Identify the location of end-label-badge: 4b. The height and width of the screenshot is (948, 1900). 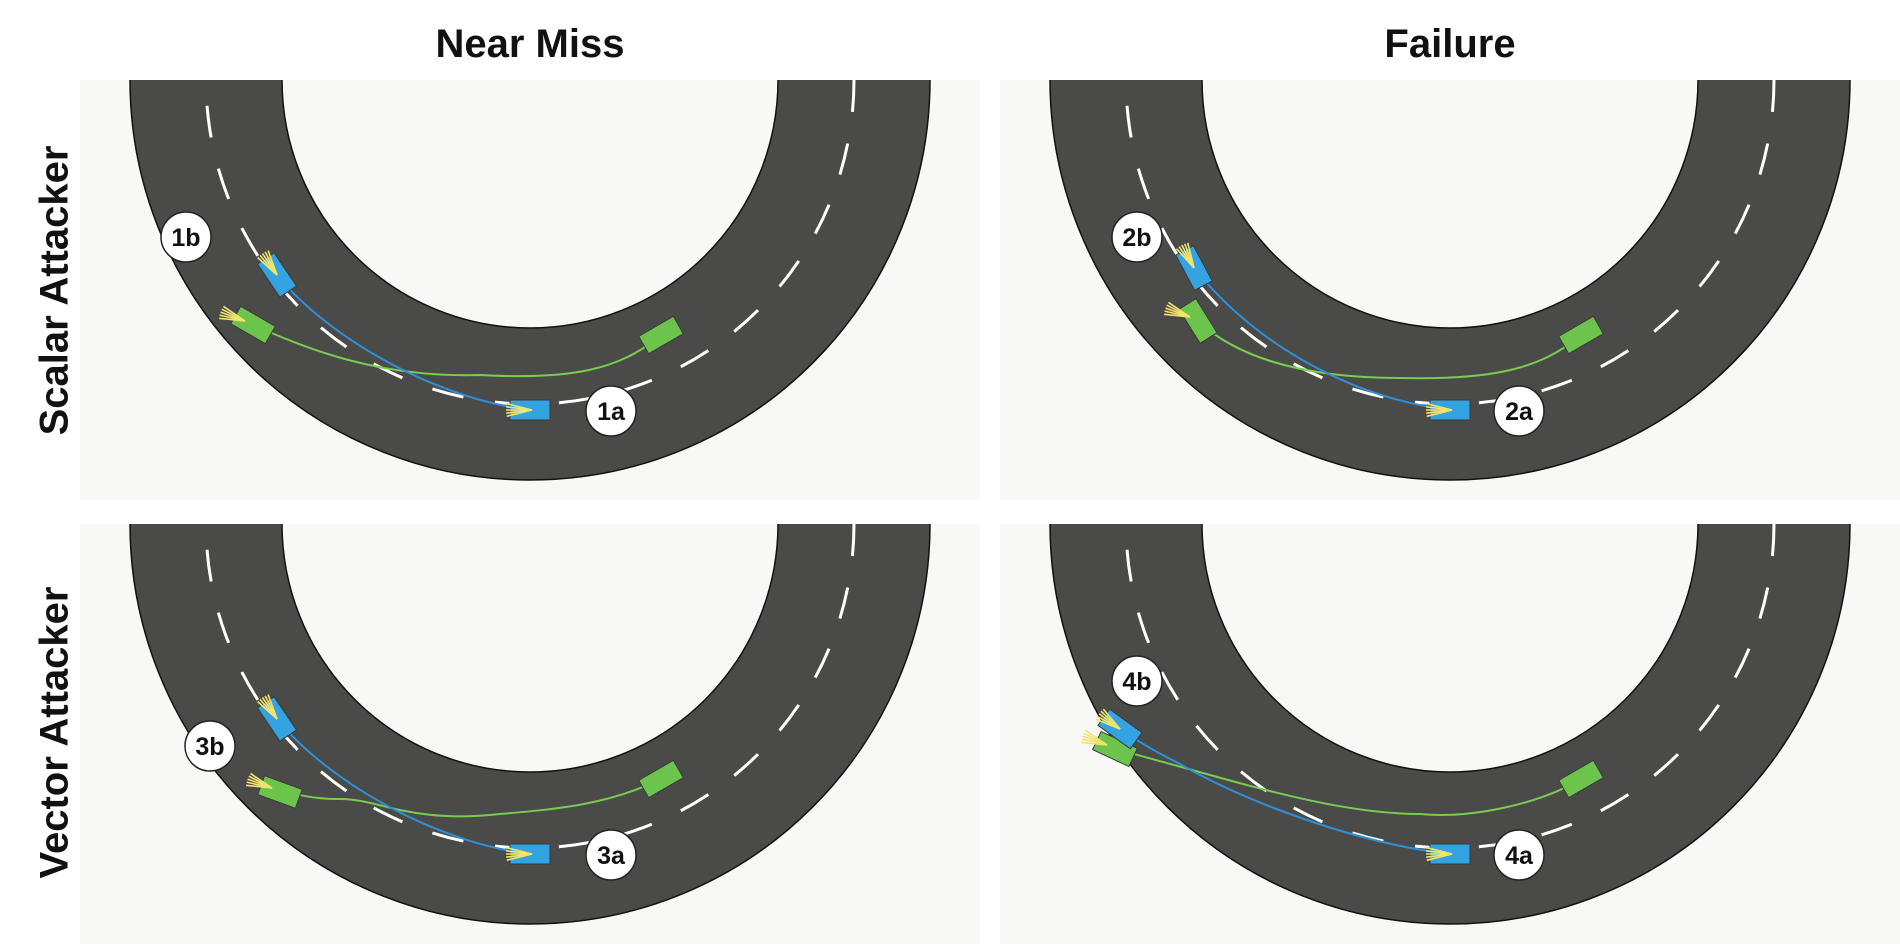
(1137, 681).